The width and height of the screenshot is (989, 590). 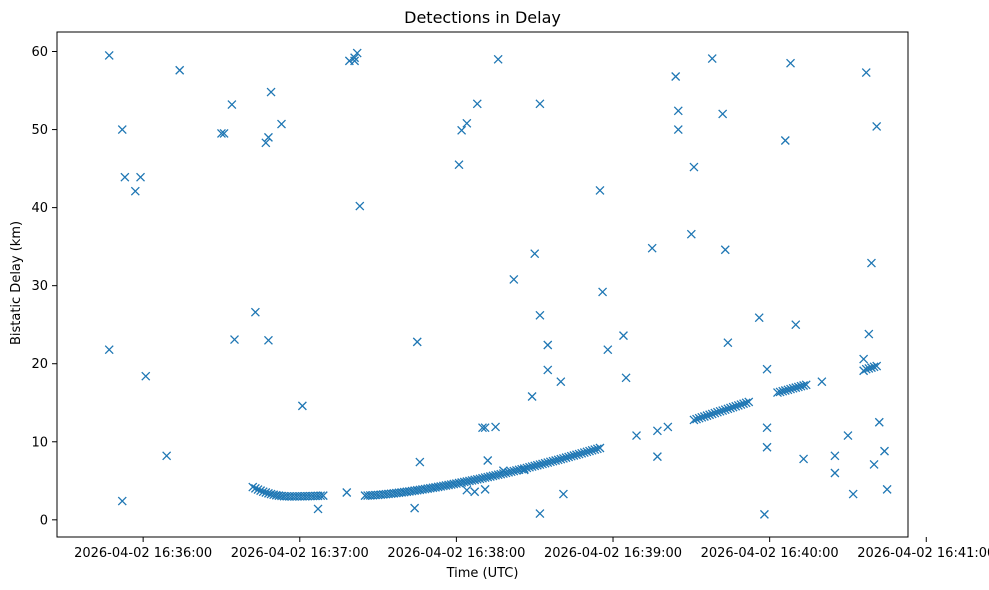 What do you see at coordinates (44, 520) in the screenshot?
I see `y-tick-label: 0` at bounding box center [44, 520].